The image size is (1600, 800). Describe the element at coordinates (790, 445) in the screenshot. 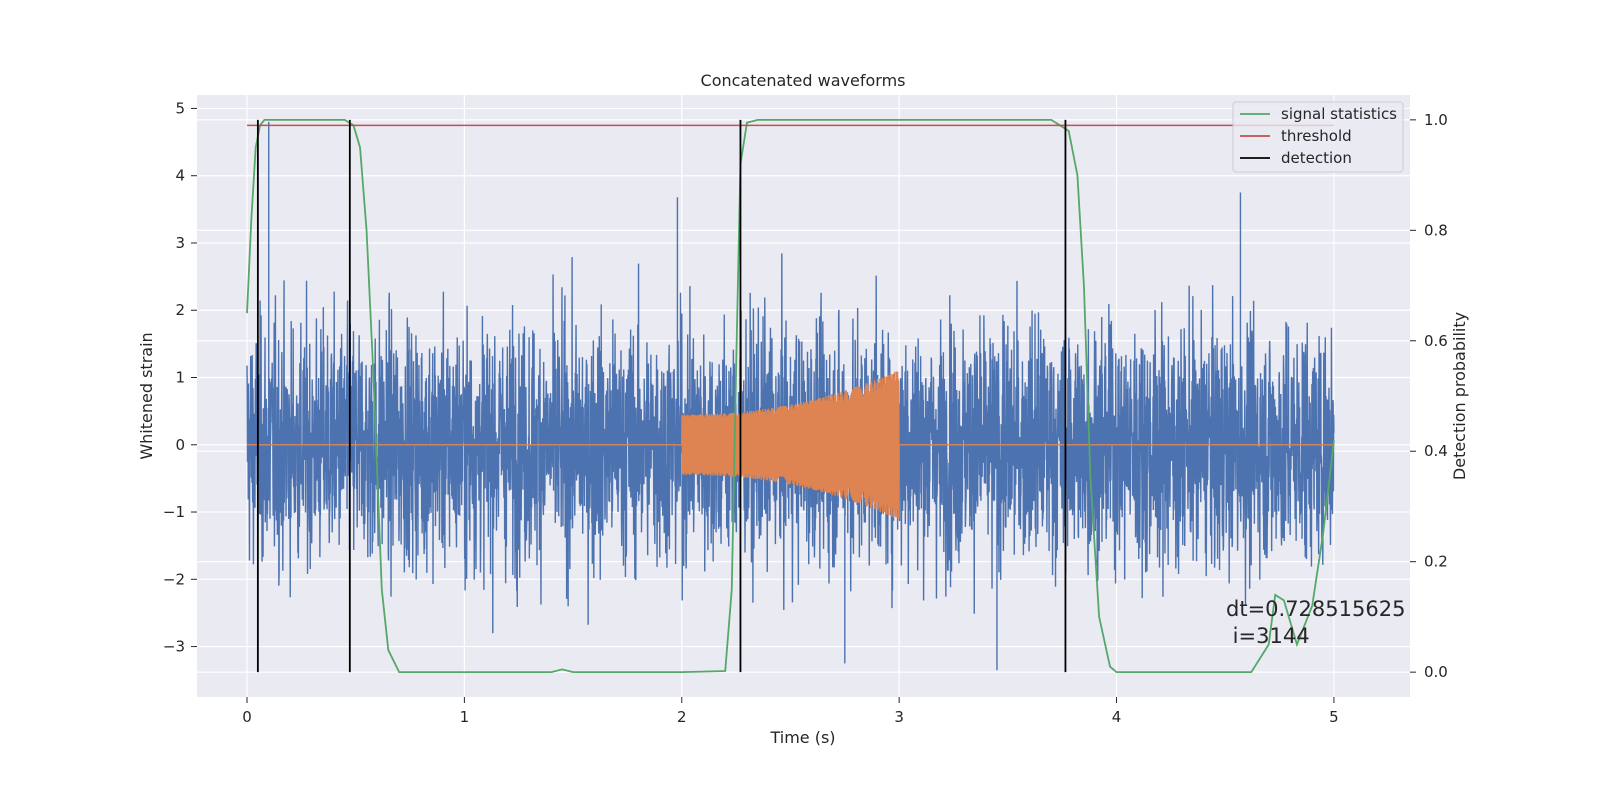

I see `injection-series` at that location.